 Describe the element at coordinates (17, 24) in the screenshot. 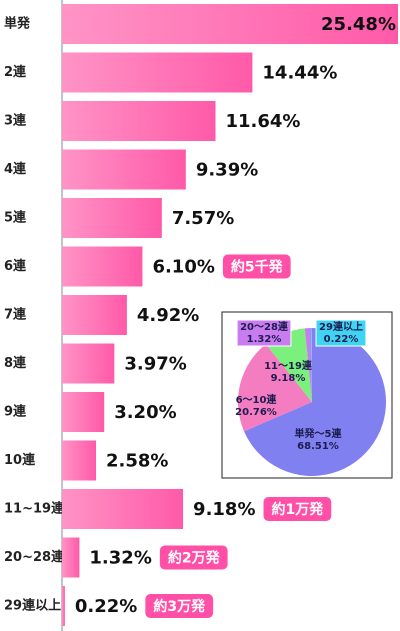

I see `category-label: 単発` at that location.